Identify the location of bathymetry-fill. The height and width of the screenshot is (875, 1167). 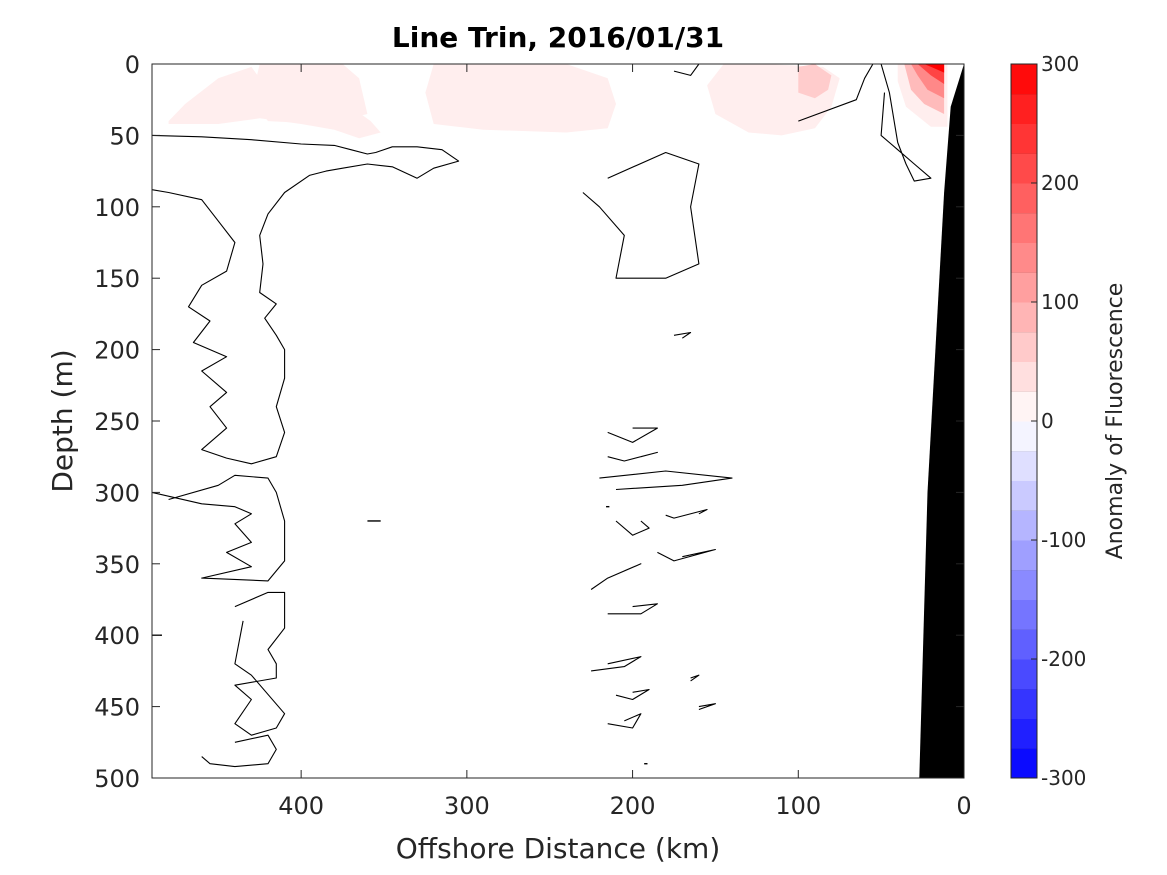
(941, 421).